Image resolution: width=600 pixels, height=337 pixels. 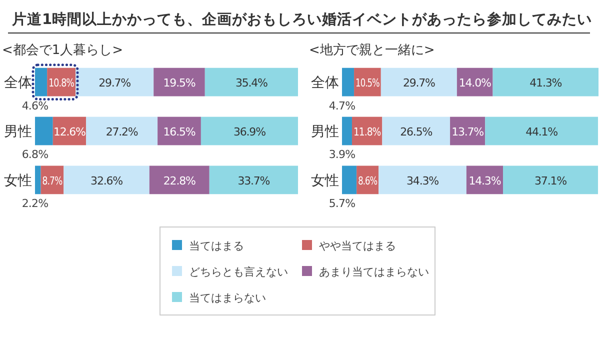 I want to click on data-label: 10.5%, so click(x=372, y=83).